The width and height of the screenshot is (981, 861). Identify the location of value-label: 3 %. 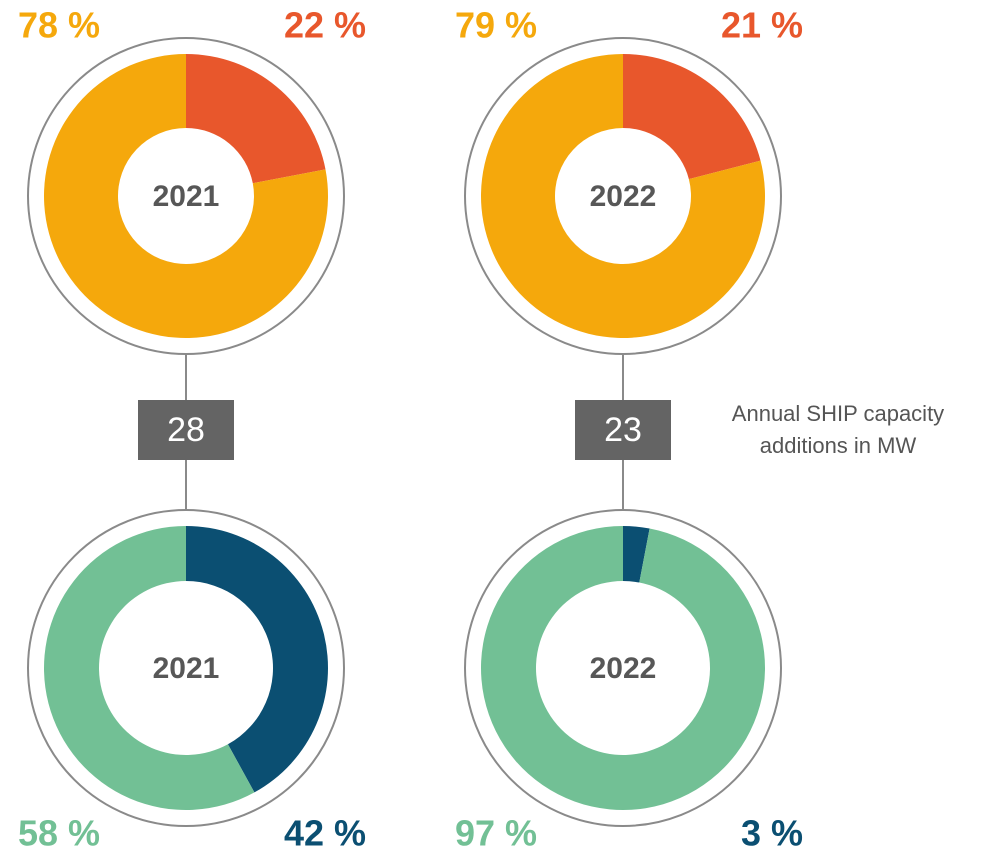
(772, 833).